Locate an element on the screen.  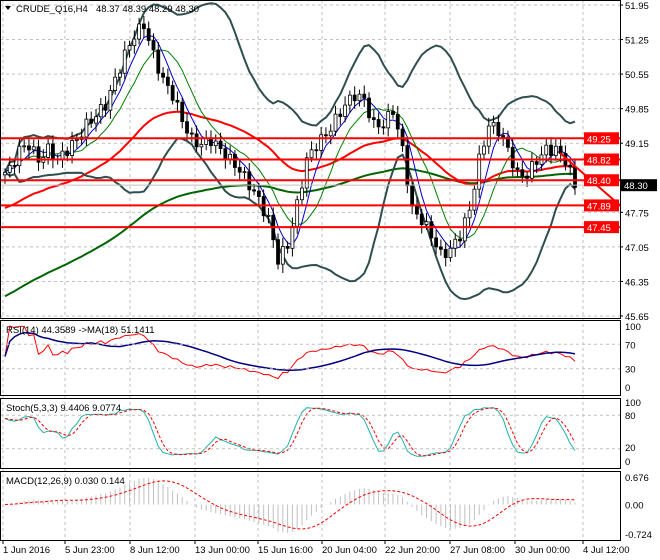
macd-signal-line is located at coordinates (290, 505).